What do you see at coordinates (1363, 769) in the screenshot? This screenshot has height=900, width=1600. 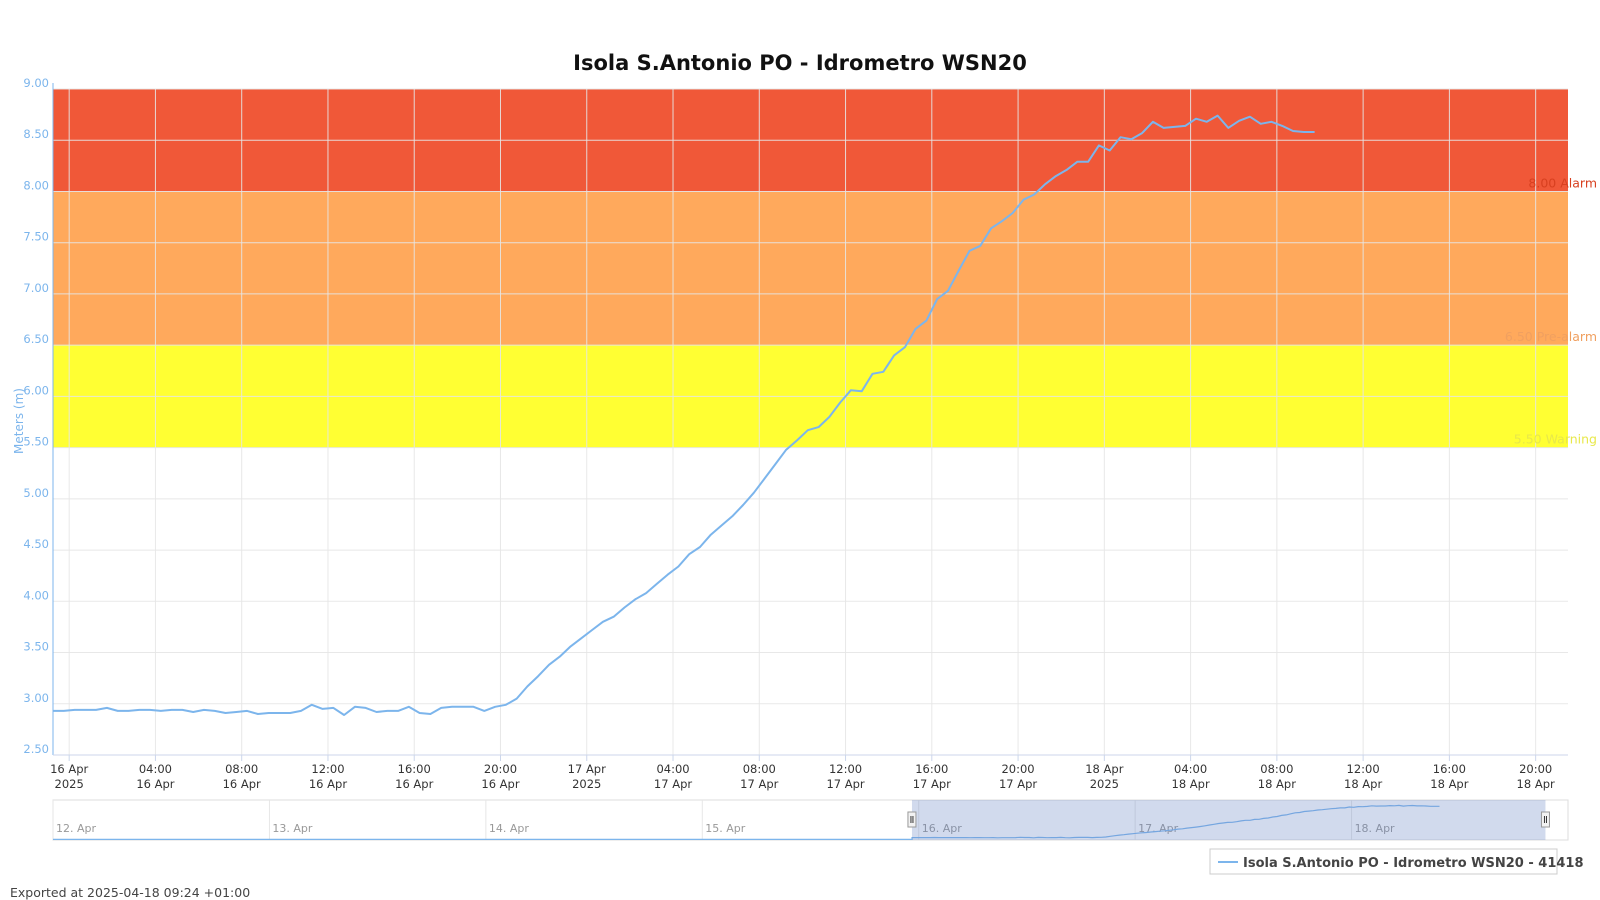 I see `x-tick-label-15: 12:00` at bounding box center [1363, 769].